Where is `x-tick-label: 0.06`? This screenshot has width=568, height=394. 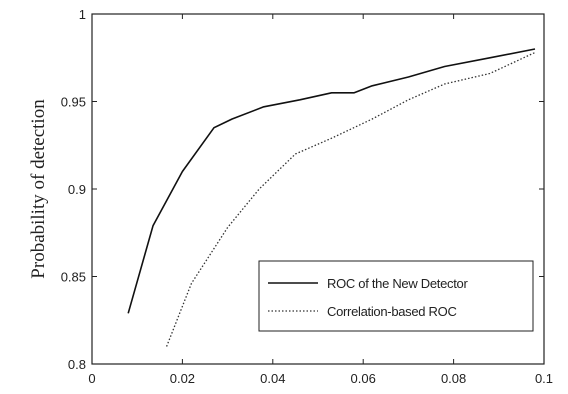
x-tick-label: 0.06 is located at coordinates (363, 378).